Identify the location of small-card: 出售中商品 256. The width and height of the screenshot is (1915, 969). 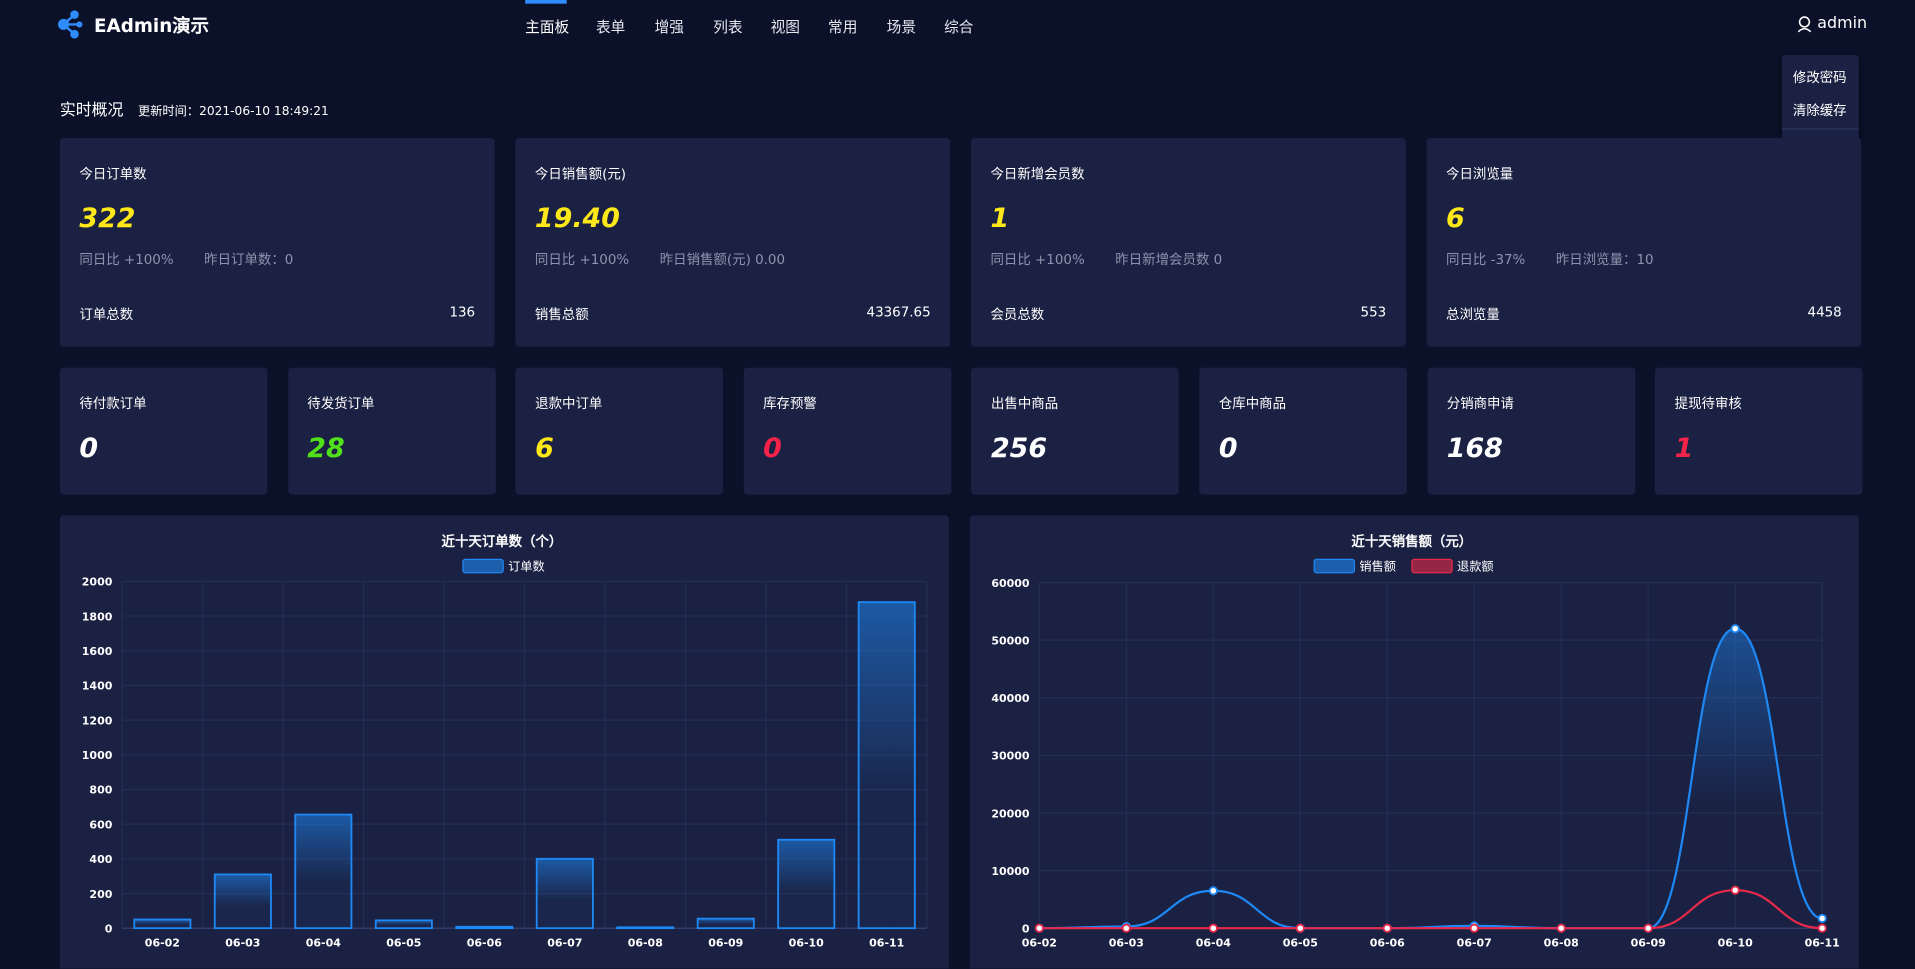
(1075, 431).